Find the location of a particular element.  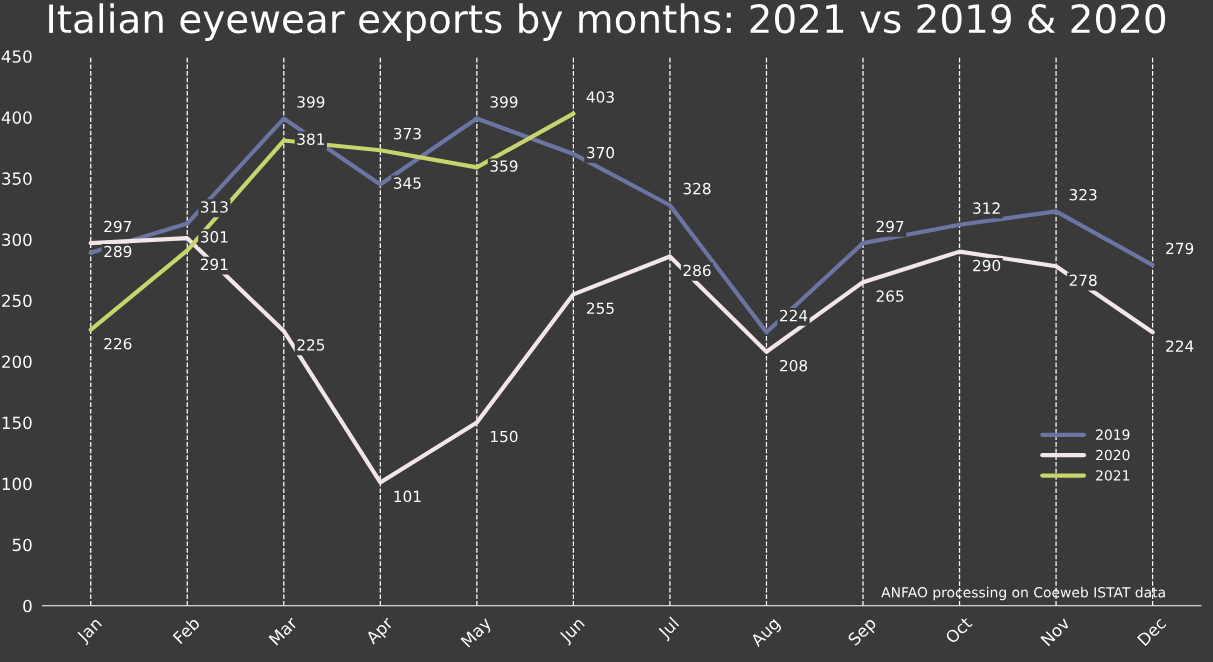

data-label: 289 is located at coordinates (118, 251).